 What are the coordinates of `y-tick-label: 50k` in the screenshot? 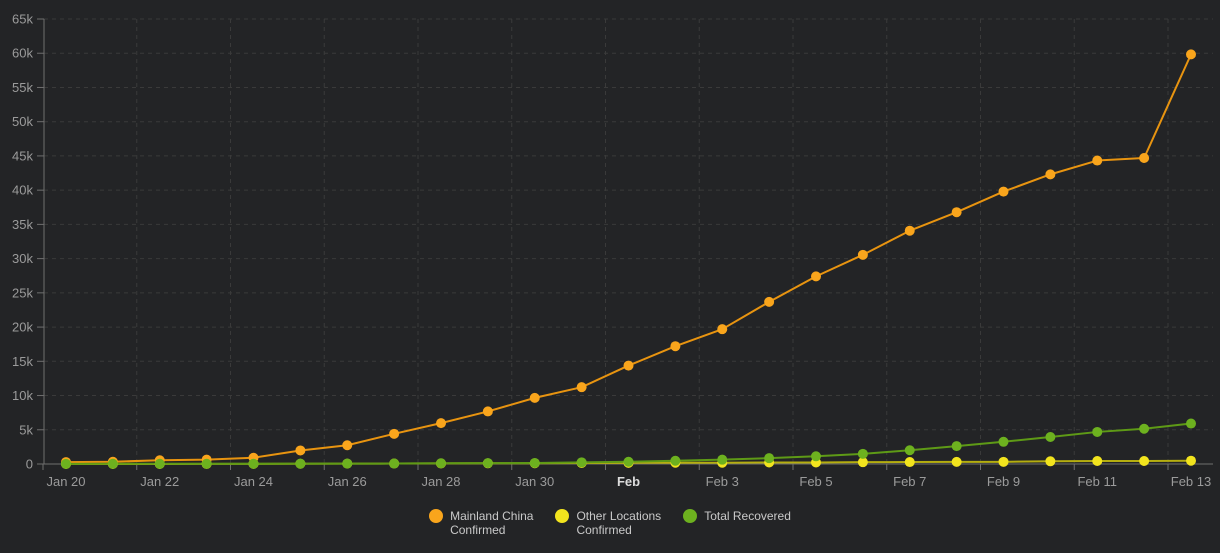 It's located at (22, 121).